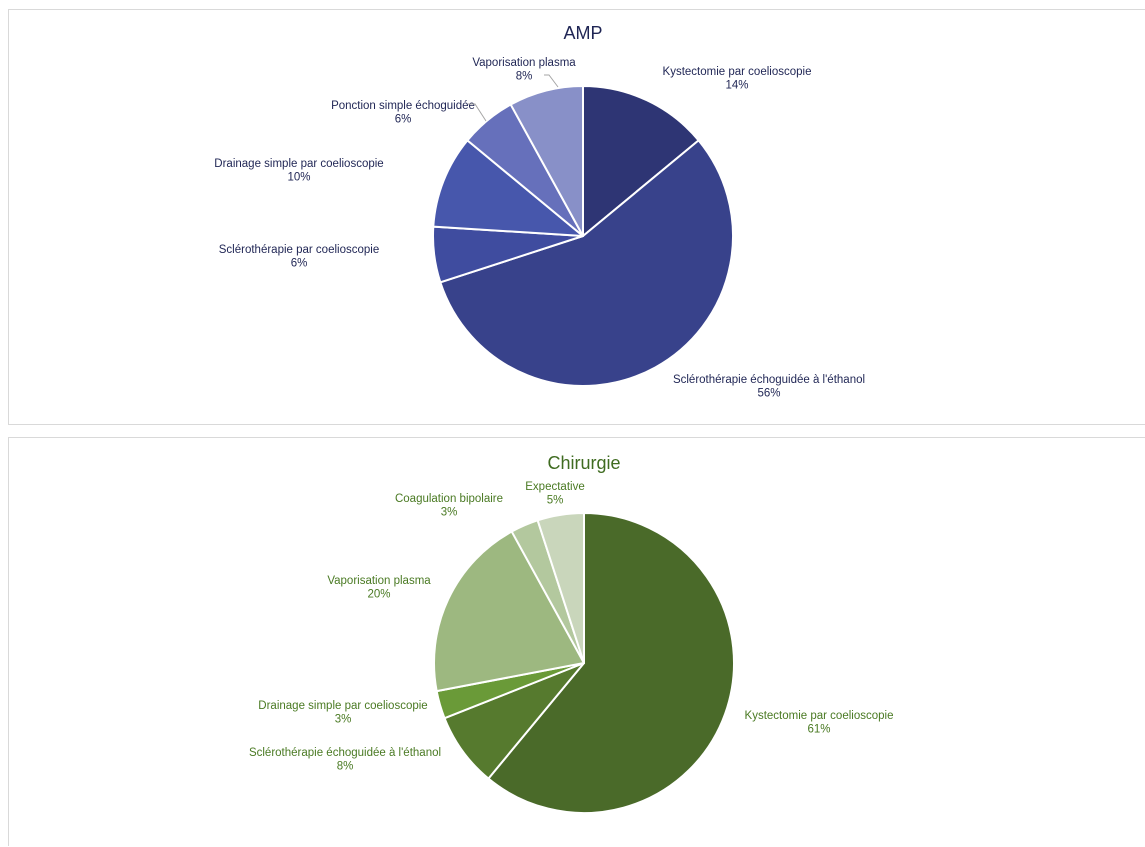  What do you see at coordinates (554, 494) in the screenshot?
I see `data-label: Expectative 5%` at bounding box center [554, 494].